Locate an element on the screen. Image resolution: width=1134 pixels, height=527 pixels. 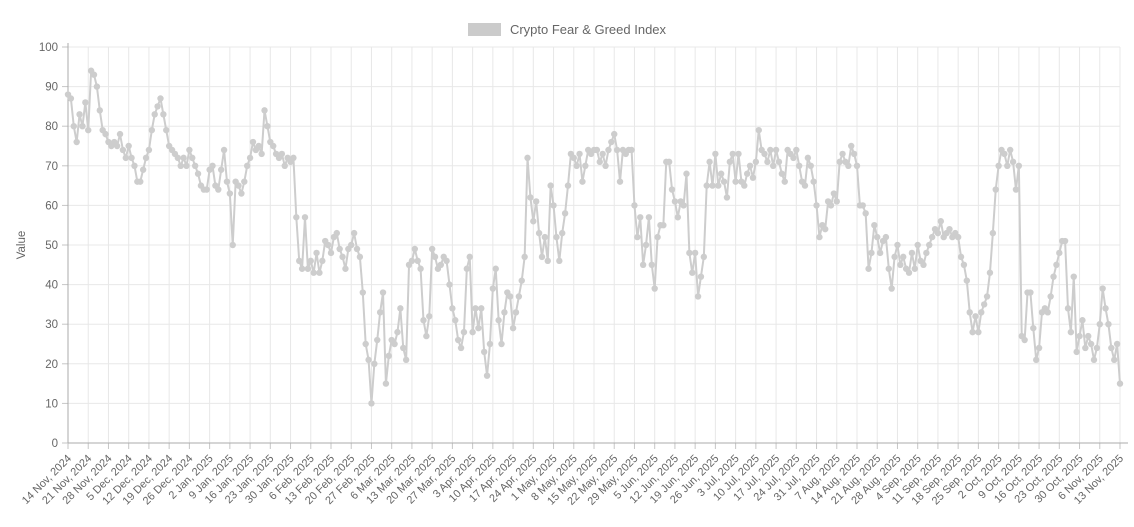
svg-text: 100 is located at coordinates (48, 48).